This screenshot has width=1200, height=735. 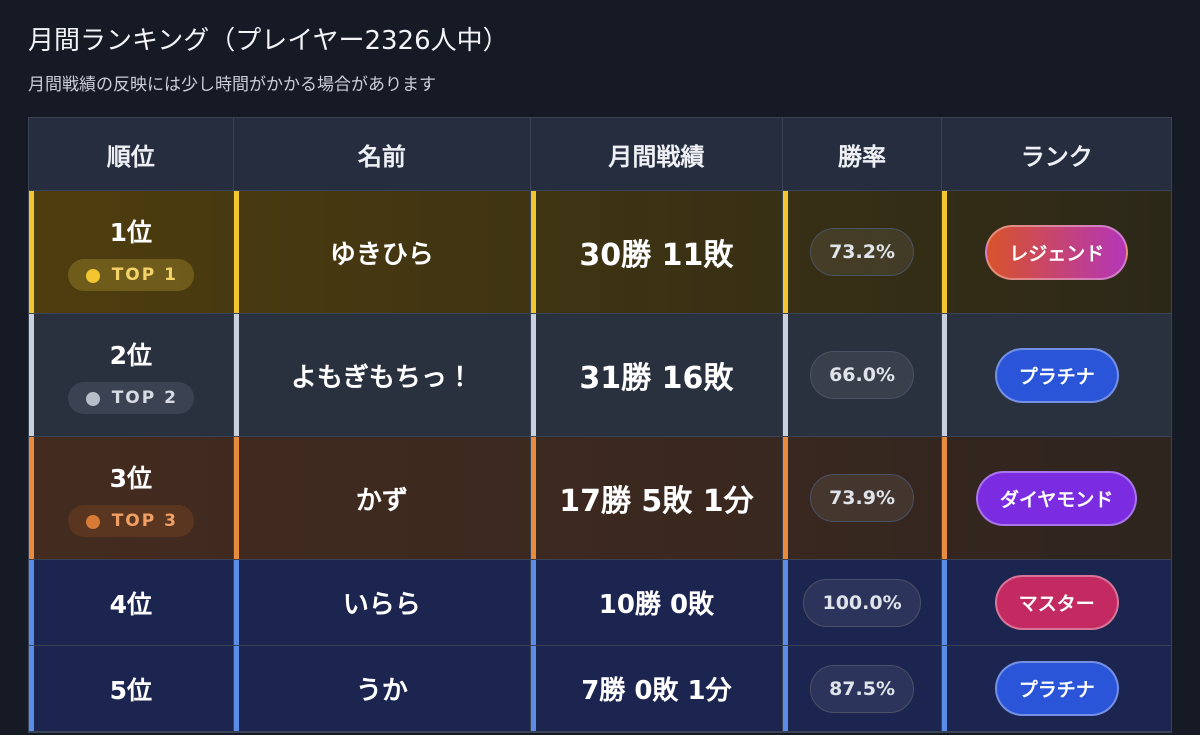 What do you see at coordinates (144, 398) in the screenshot?
I see `badge-text: TOP 2` at bounding box center [144, 398].